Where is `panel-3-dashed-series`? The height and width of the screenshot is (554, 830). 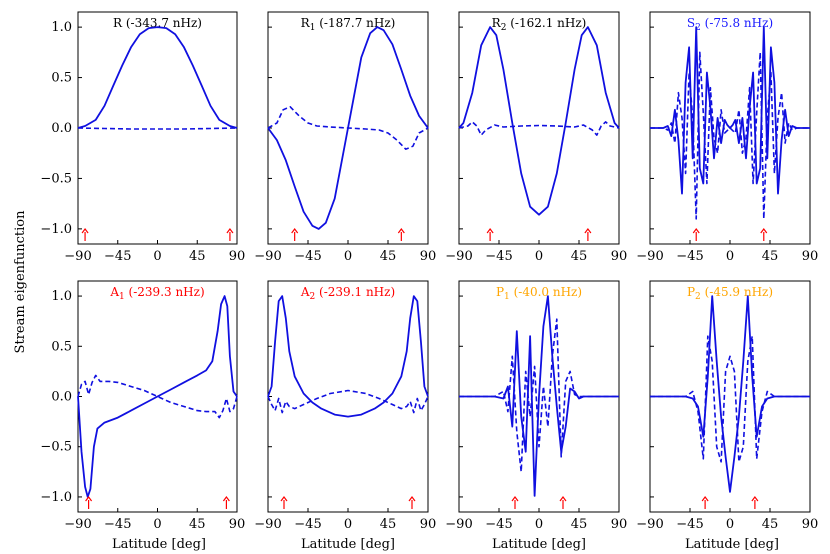
panel-3-dashed-series is located at coordinates (539, 128).